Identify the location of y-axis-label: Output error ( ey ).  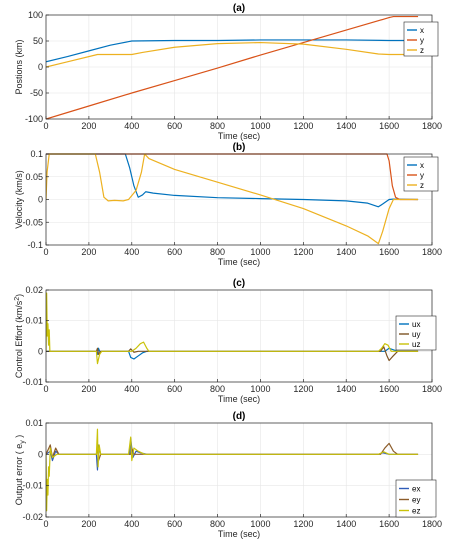
(20, 470).